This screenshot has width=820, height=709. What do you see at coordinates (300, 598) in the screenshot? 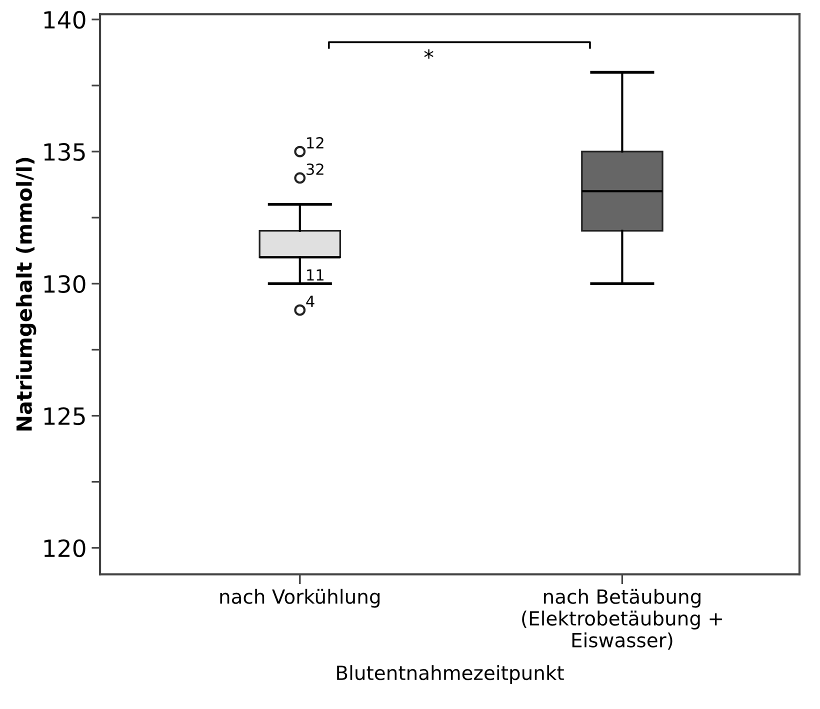
I see `x-tick-label: nach Vorkühlung` at bounding box center [300, 598].